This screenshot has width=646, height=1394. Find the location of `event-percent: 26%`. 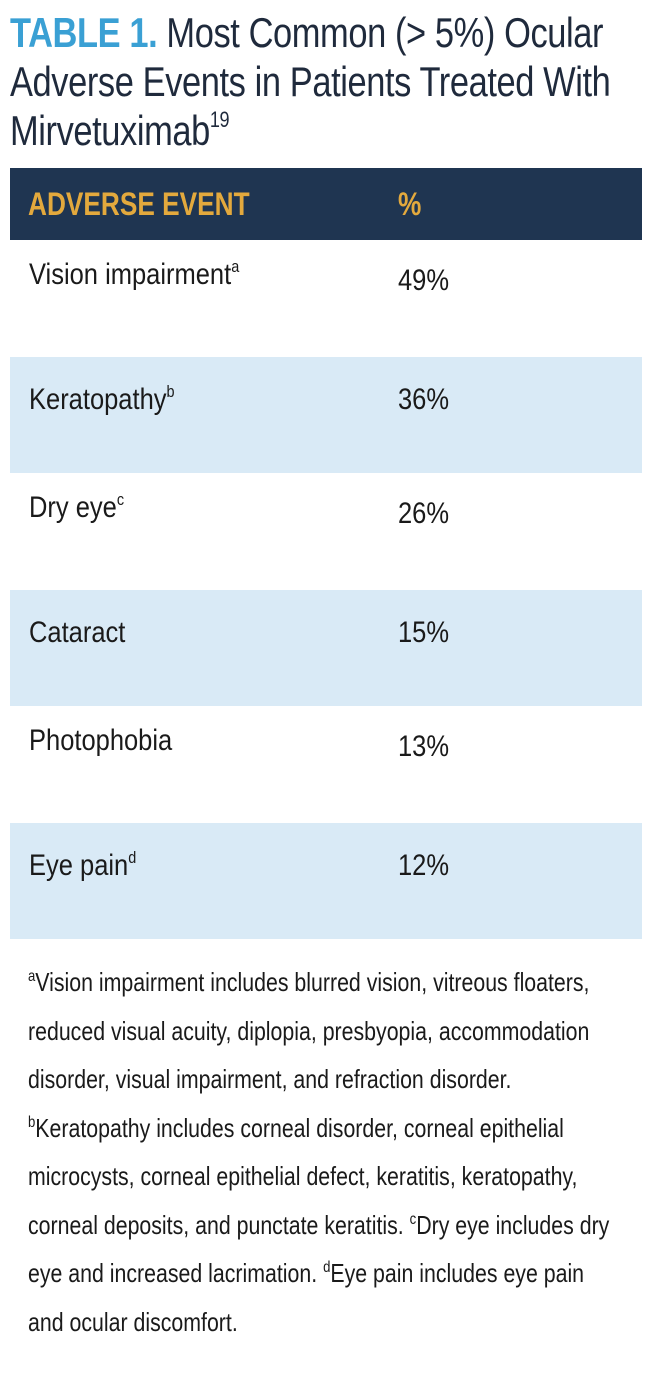

event-percent: 26% is located at coordinates (424, 513).